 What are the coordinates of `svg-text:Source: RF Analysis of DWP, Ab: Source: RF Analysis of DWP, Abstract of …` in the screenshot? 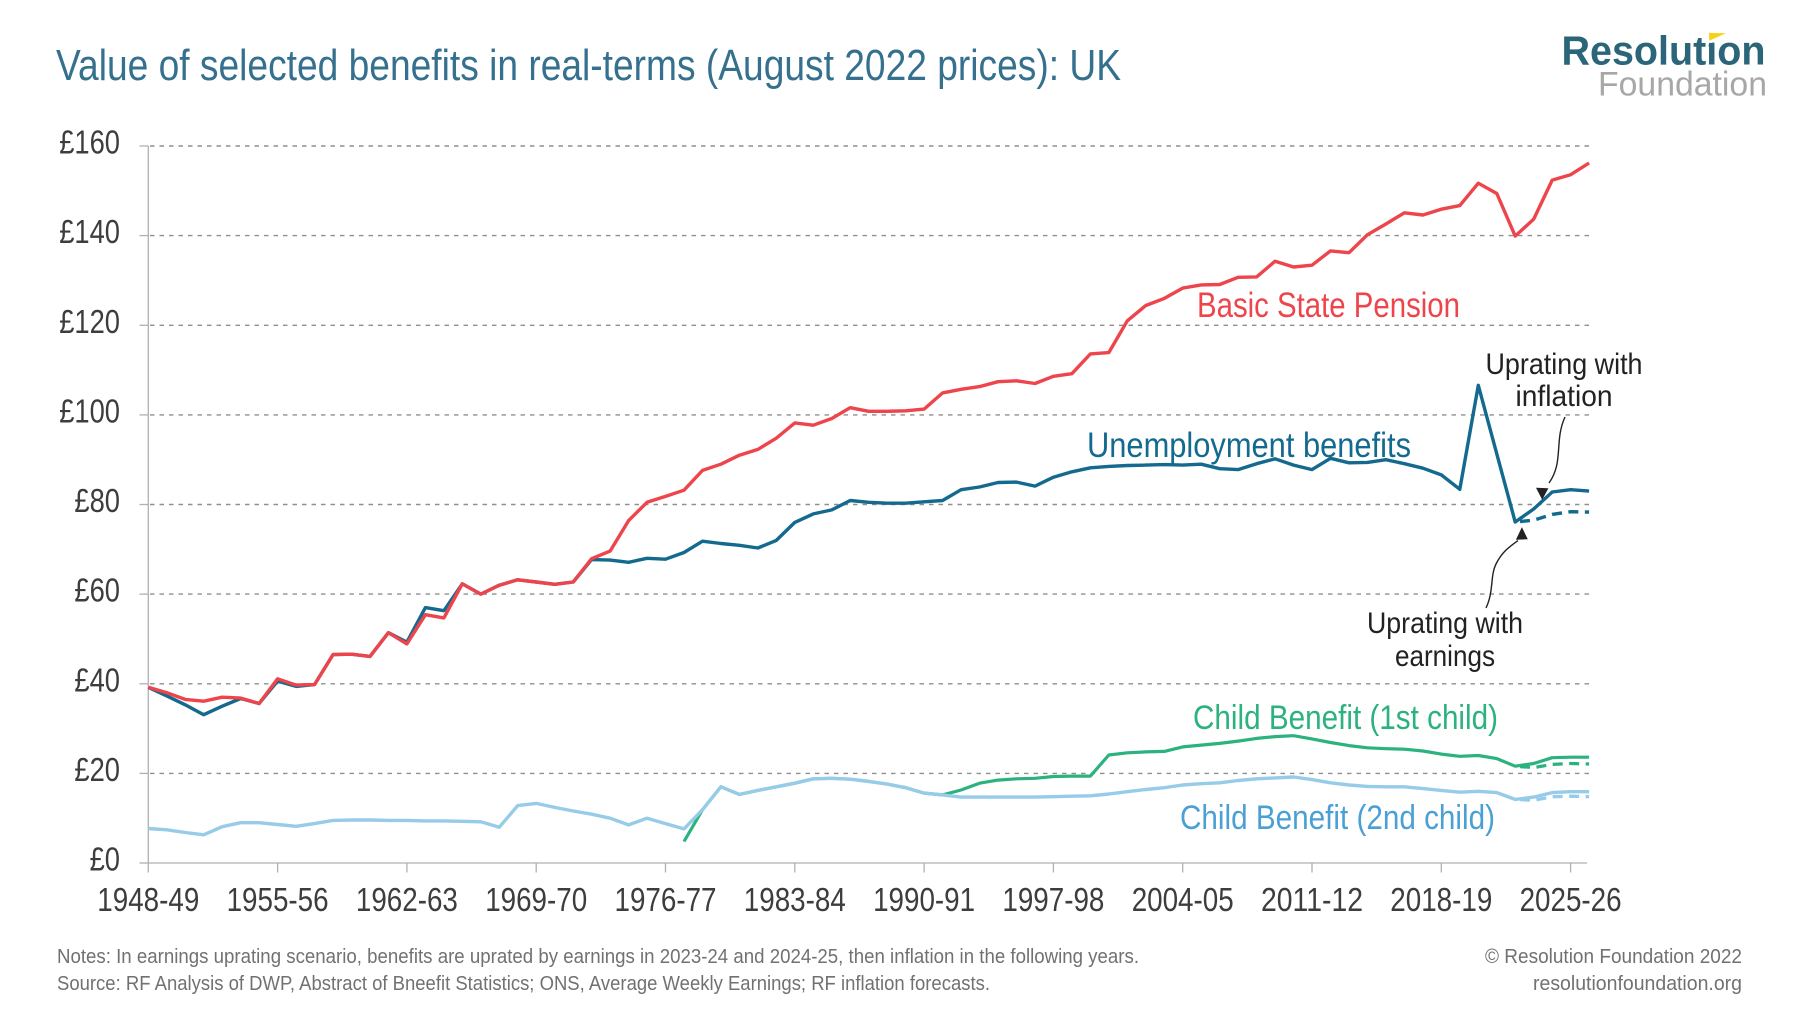 It's located at (523, 984).